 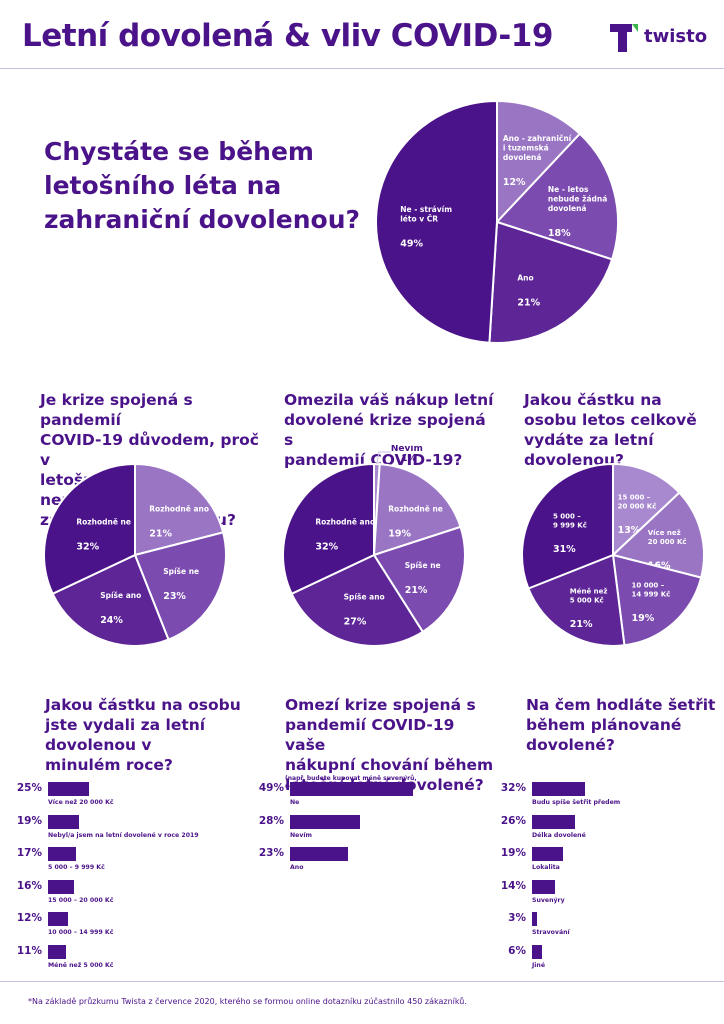 I want to click on bar-value-label: 11%, so click(x=29, y=950).